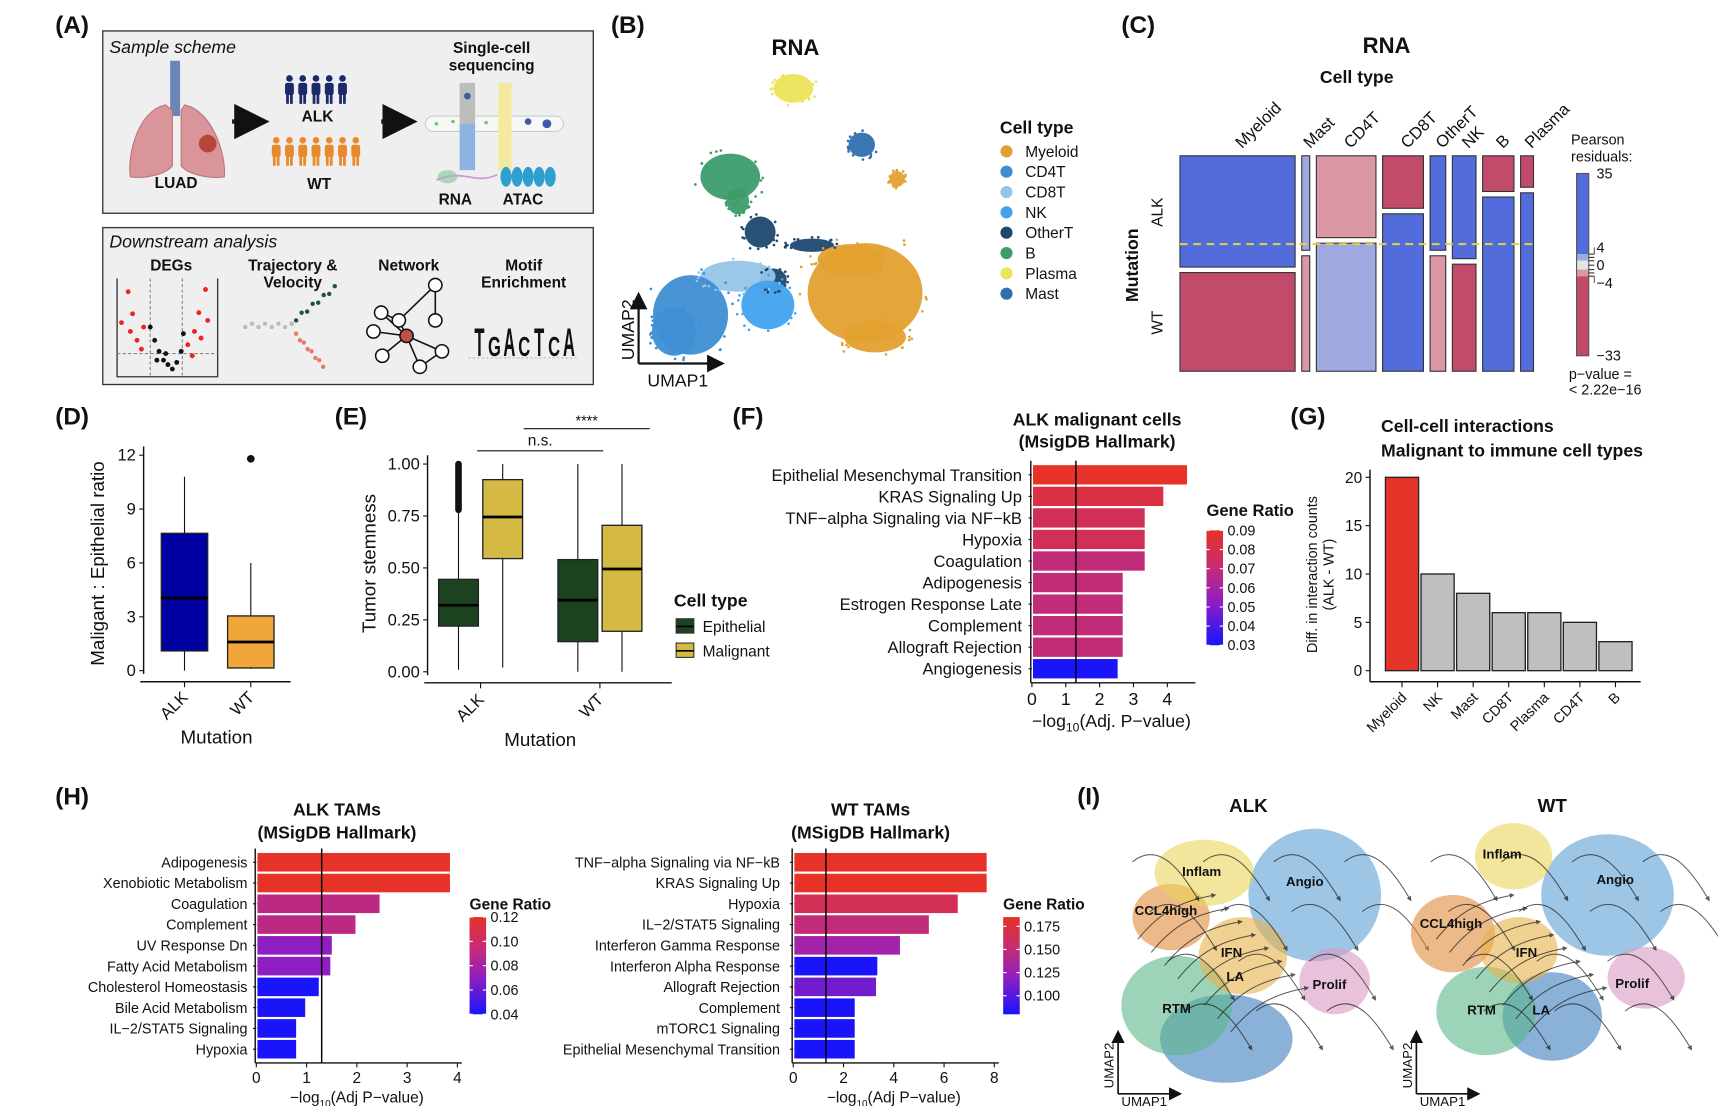 The image size is (1718, 1106). I want to click on e-sig-label-ns: n.s., so click(540, 440).